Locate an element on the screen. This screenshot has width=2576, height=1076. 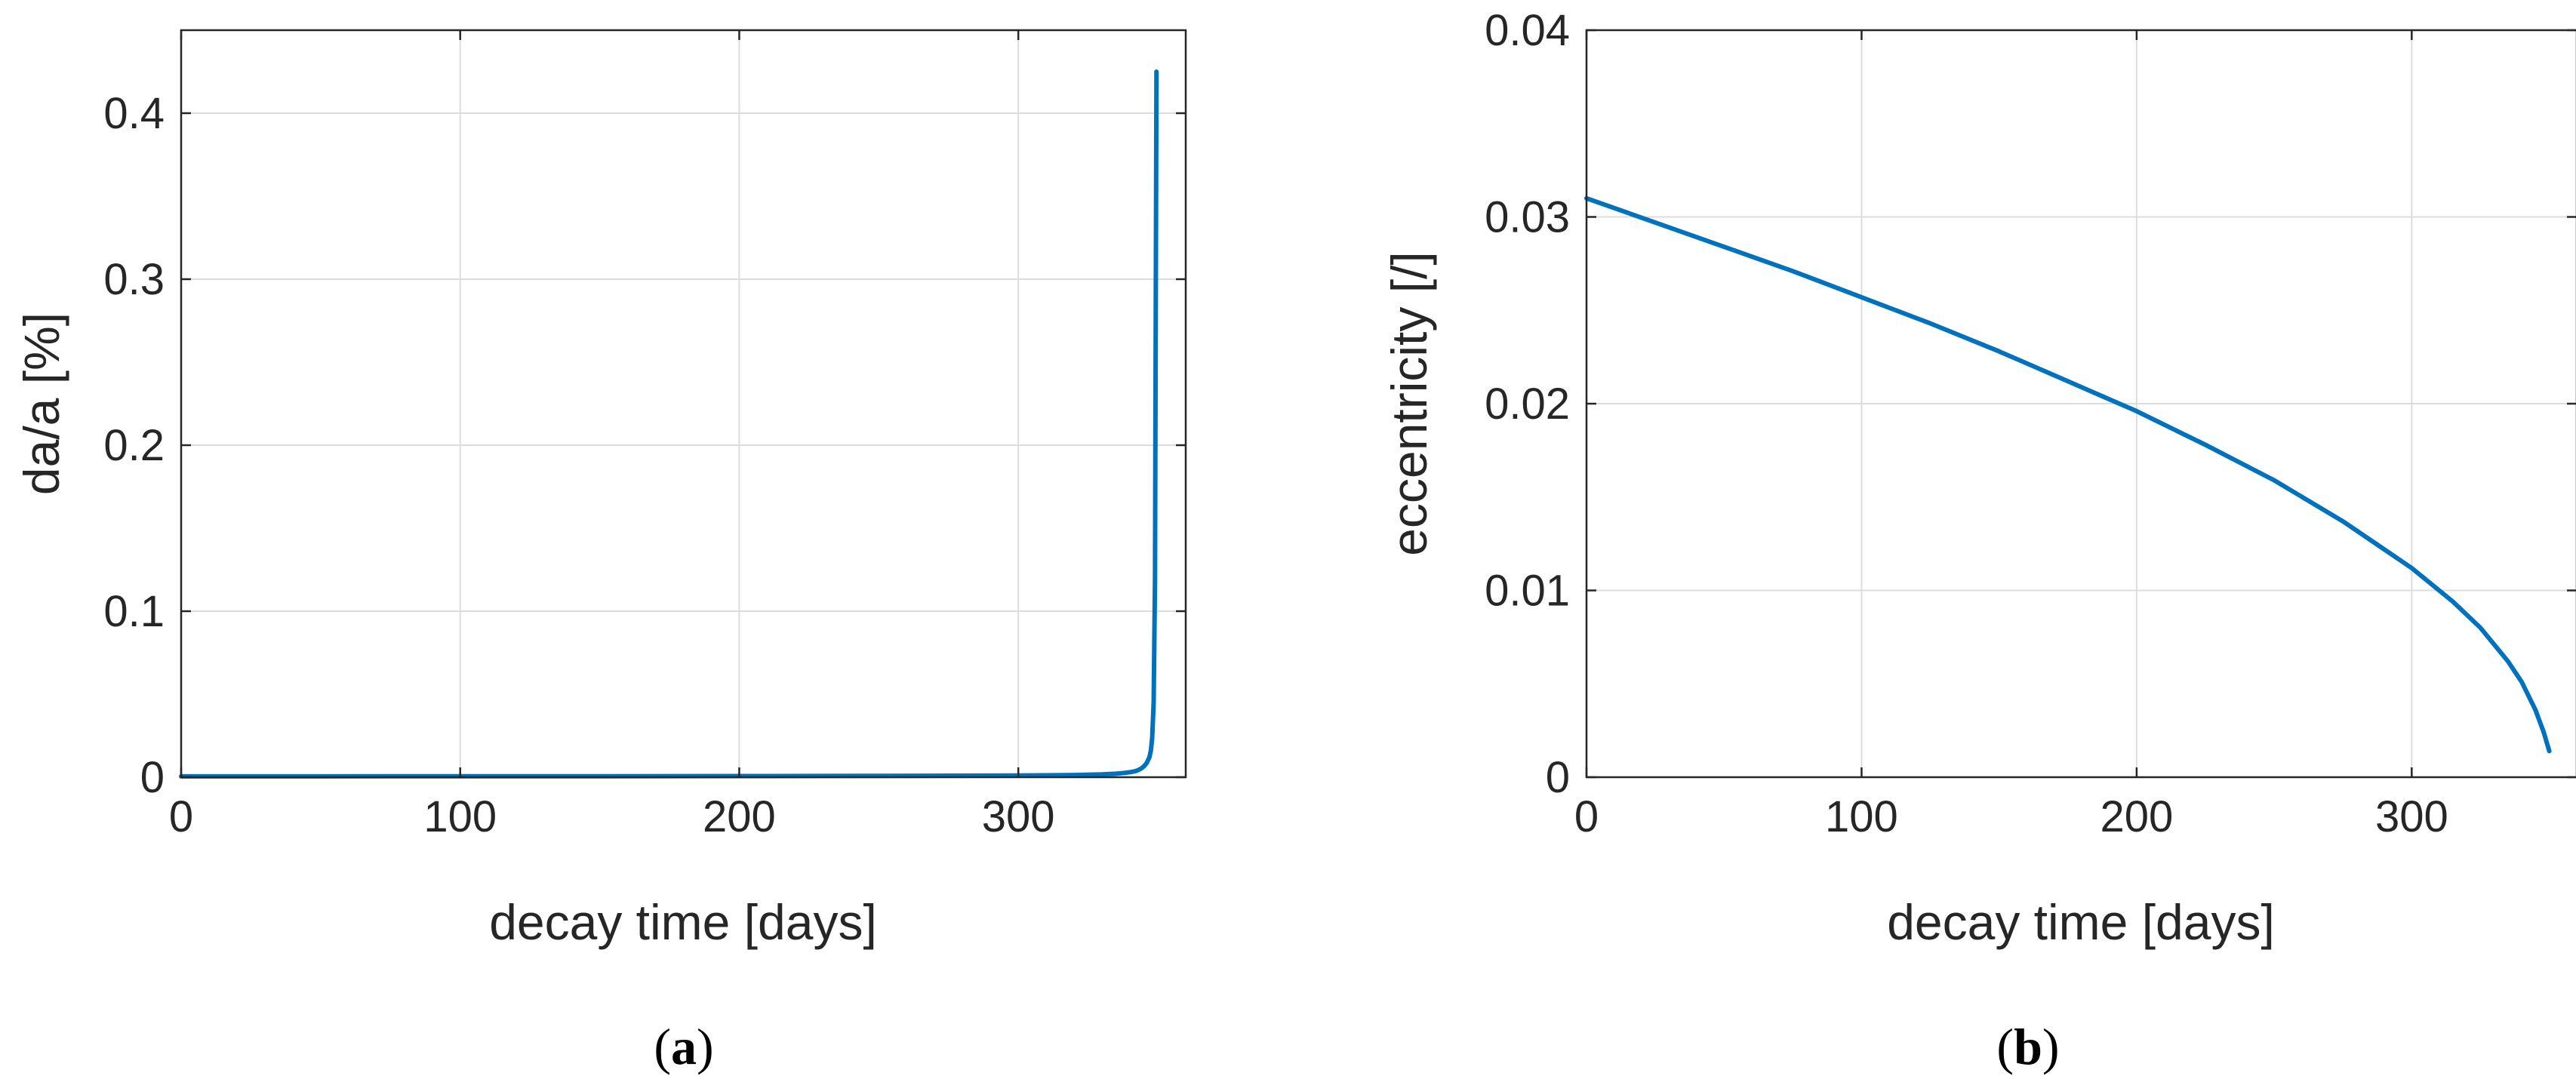
x-tick-label-a: 300 is located at coordinates (1018, 817).